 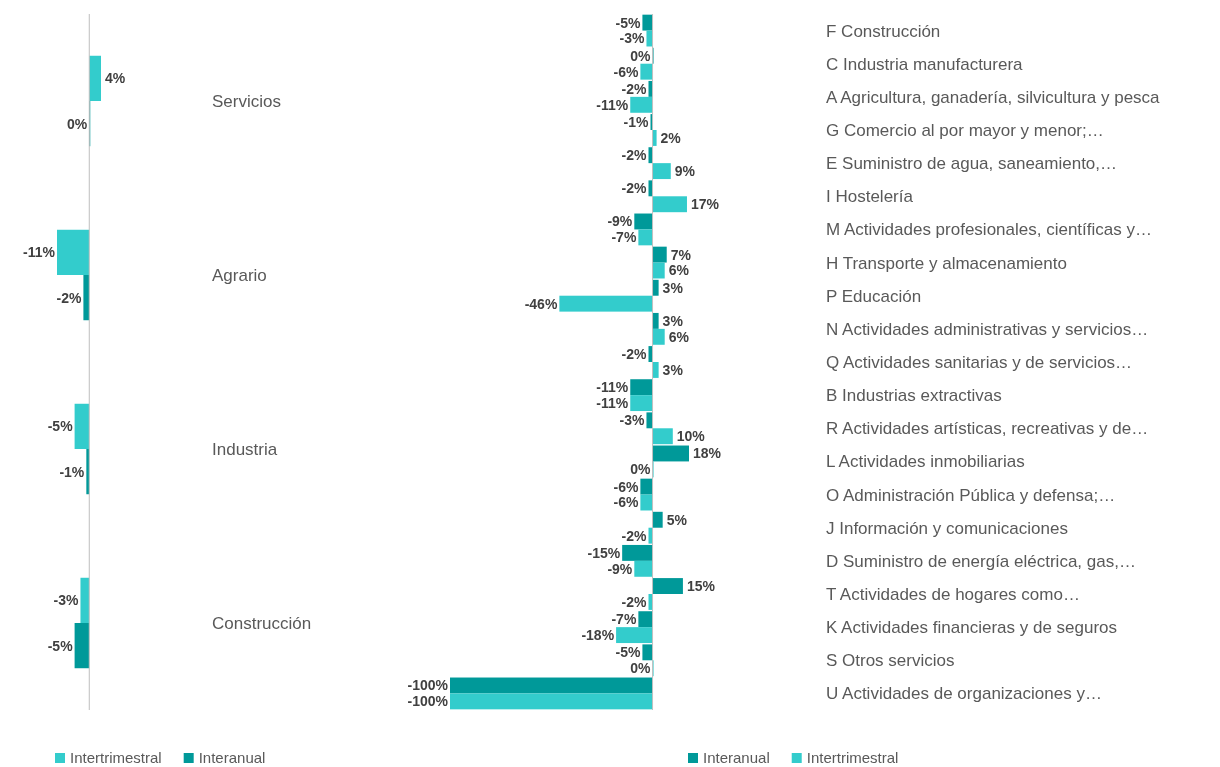 What do you see at coordinates (946, 263) in the screenshot?
I see `y-tick-label: H Transporte y almacenamiento` at bounding box center [946, 263].